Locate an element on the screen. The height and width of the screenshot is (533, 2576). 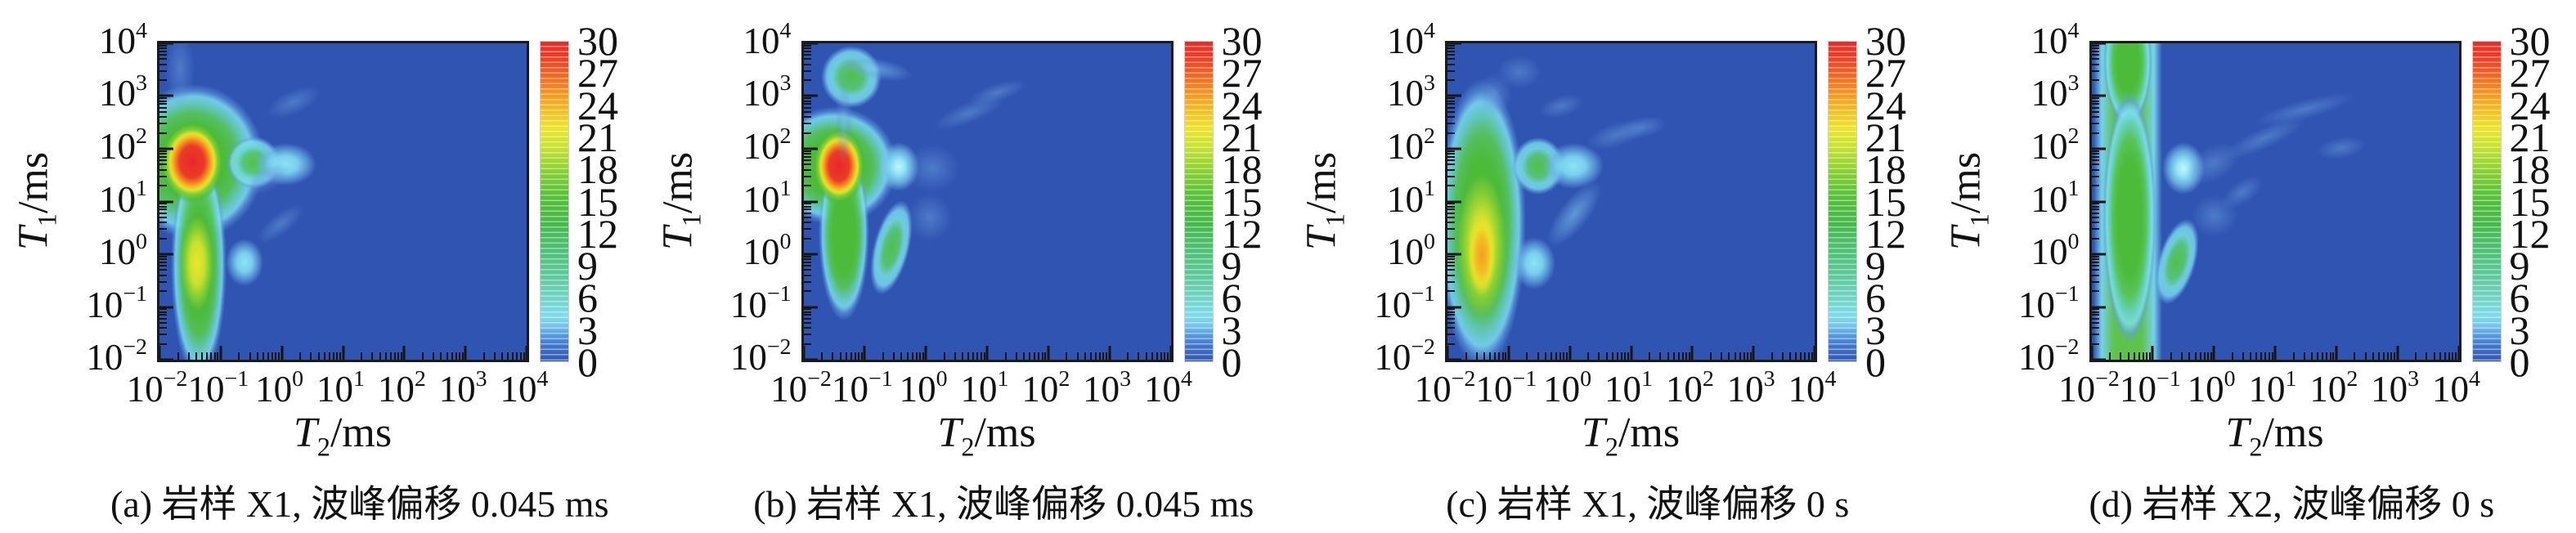
panel-caption: (a) 岩样 X1, 波峰偏移 0.045 ms is located at coordinates (359, 504).